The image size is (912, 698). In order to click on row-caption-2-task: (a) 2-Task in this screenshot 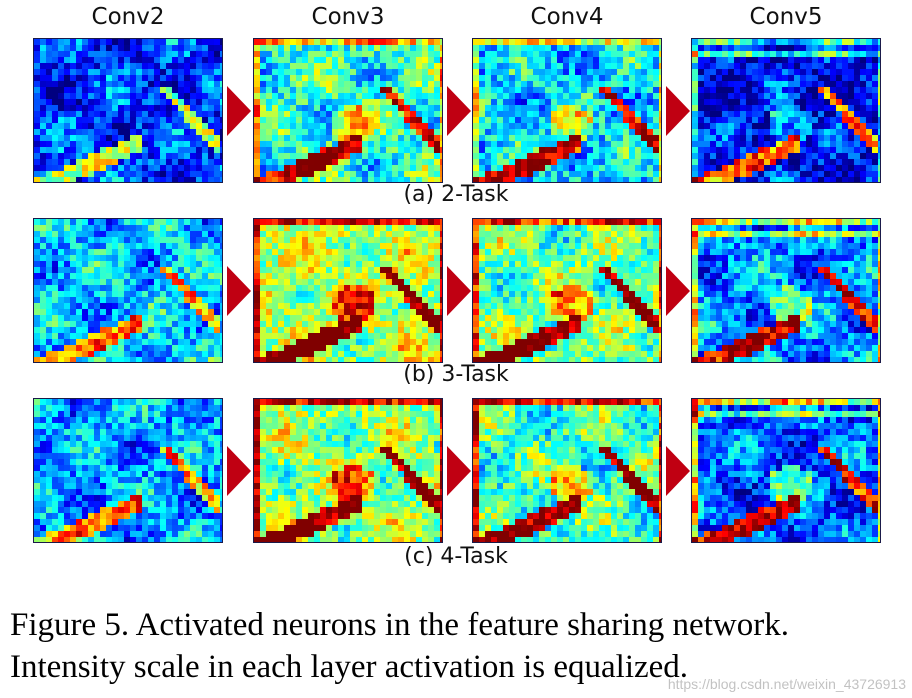, I will do `click(456, 194)`.